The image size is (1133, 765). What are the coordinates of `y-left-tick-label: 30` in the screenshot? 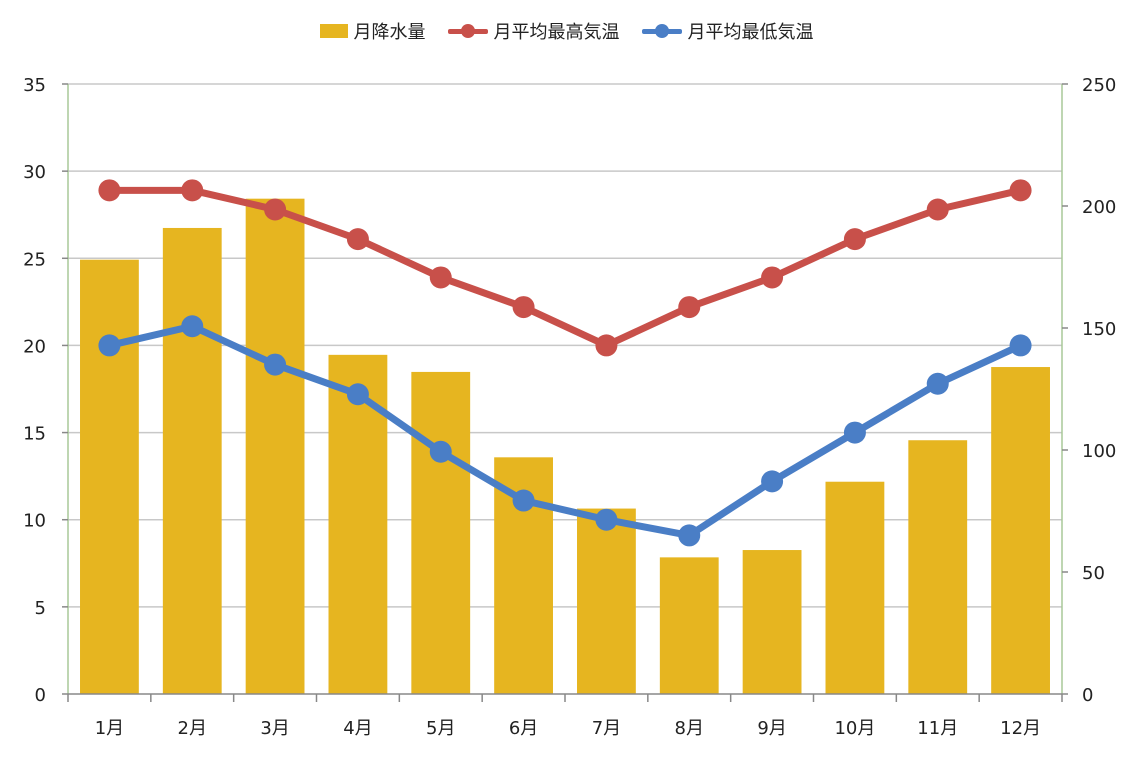 It's located at (34, 172).